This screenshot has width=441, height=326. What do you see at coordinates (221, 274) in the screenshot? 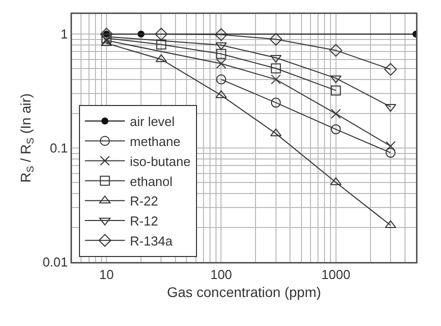
I see `x-tick-label: 100` at bounding box center [221, 274].